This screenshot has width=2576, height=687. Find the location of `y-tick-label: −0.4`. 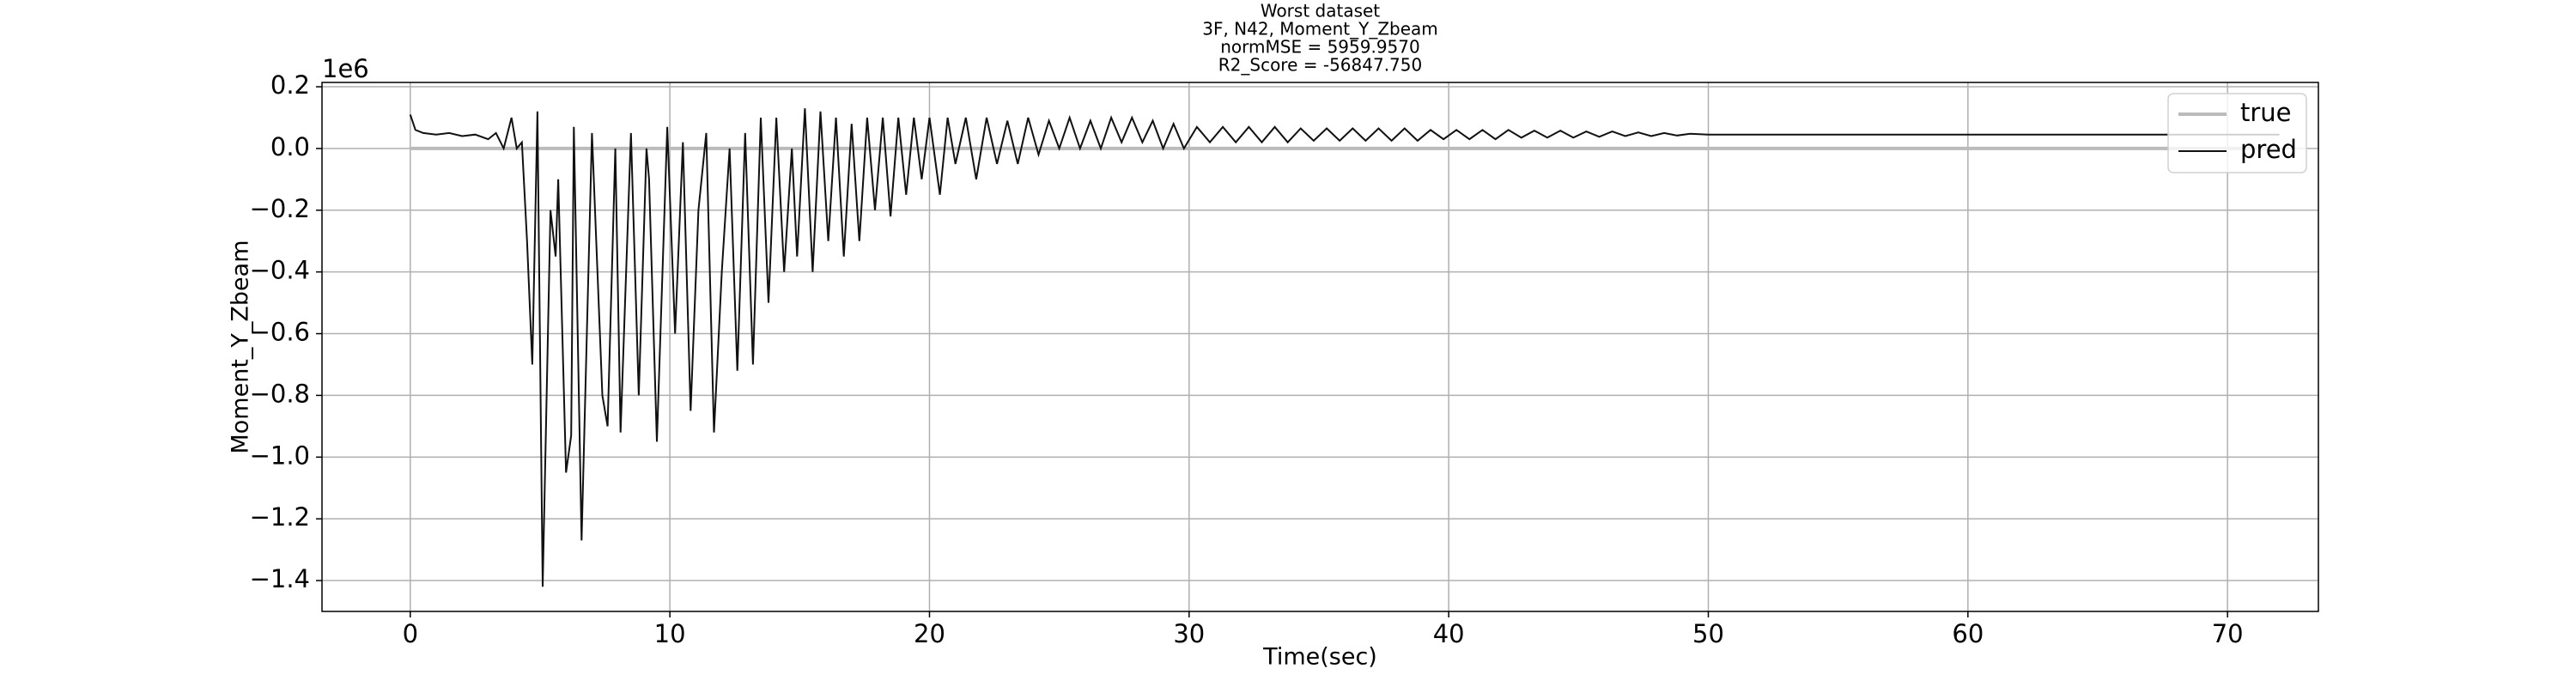

y-tick-label: −0.4 is located at coordinates (280, 270).